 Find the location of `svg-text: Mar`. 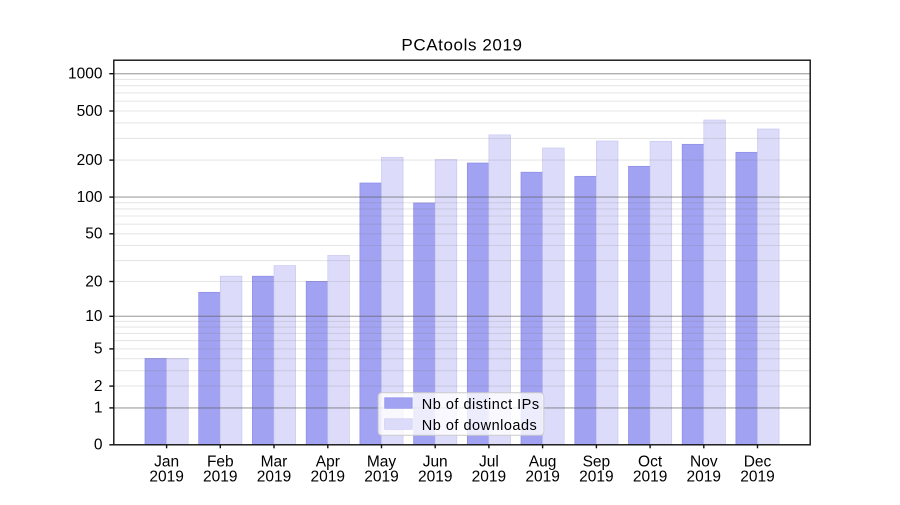

svg-text: Mar is located at coordinates (274, 462).